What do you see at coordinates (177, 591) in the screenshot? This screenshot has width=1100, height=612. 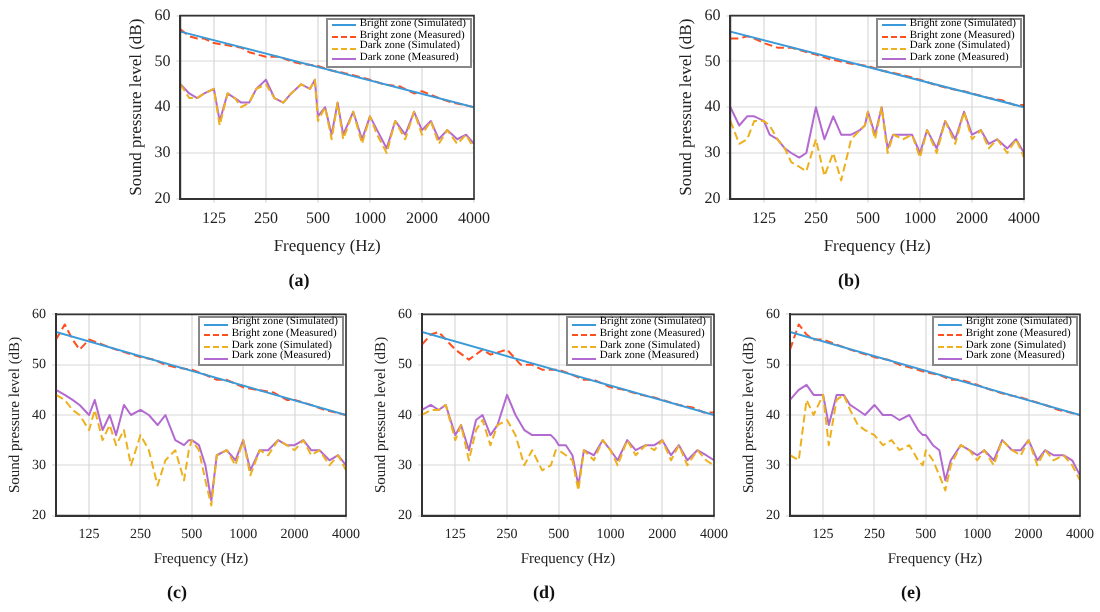 I see `text: (c)` at bounding box center [177, 591].